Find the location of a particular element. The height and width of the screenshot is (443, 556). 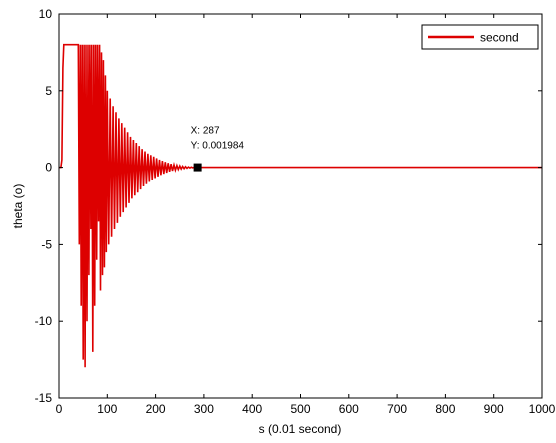

y-tick-label: -15 is located at coordinates (44, 398).